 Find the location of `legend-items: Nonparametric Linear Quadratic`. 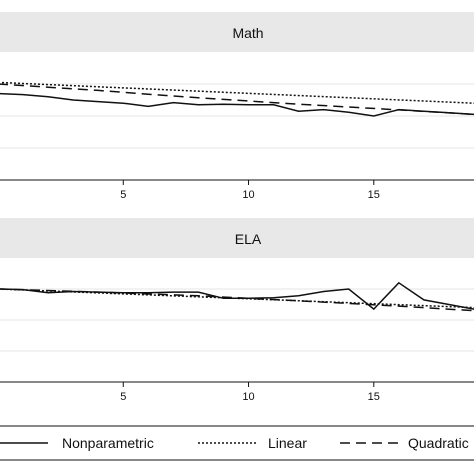

legend-items: Nonparametric Linear Quadratic is located at coordinates (234, 443).